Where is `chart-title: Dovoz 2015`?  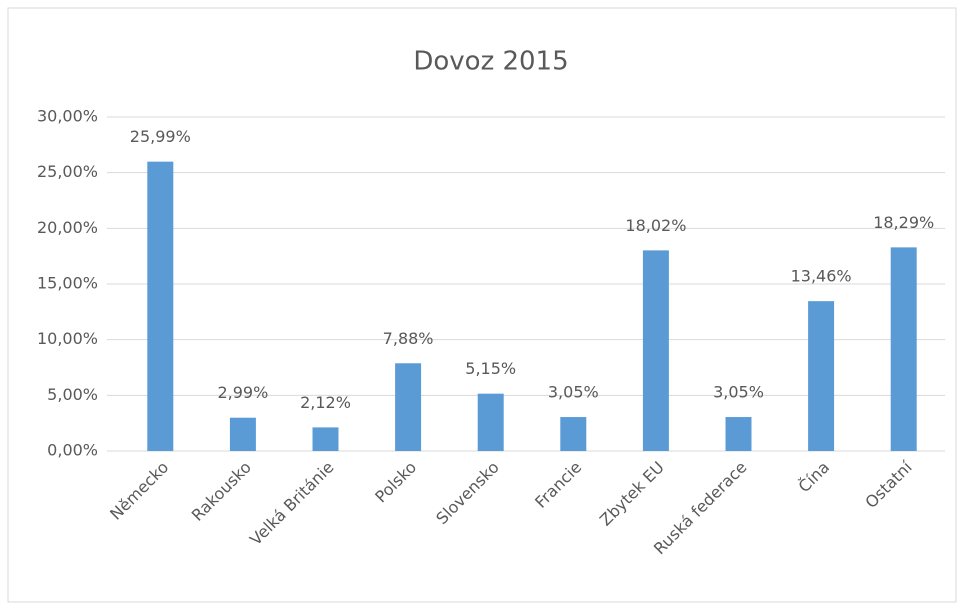 chart-title: Dovoz 2015 is located at coordinates (490, 62).